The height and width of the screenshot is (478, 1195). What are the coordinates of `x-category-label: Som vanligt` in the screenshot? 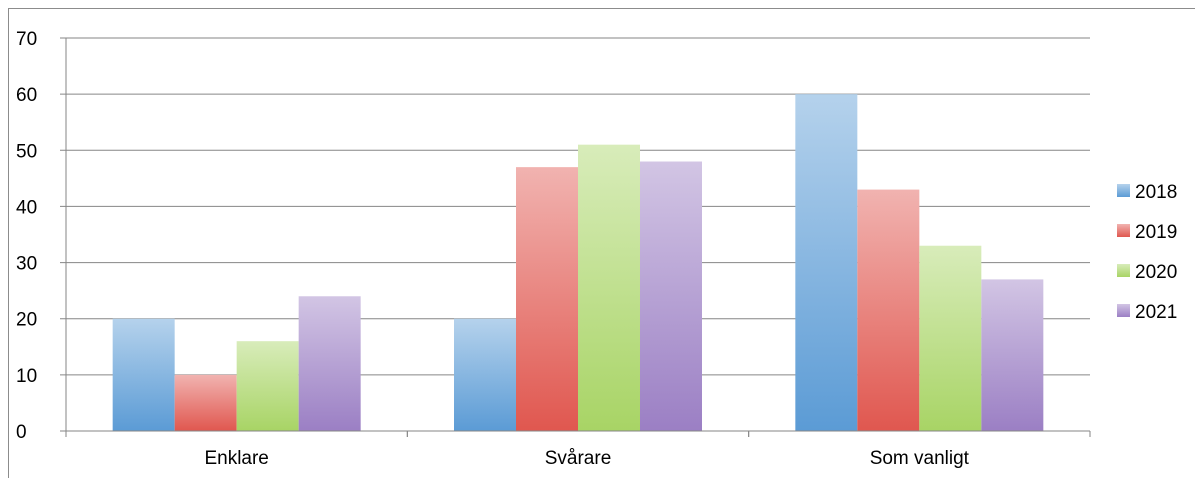 It's located at (920, 458).